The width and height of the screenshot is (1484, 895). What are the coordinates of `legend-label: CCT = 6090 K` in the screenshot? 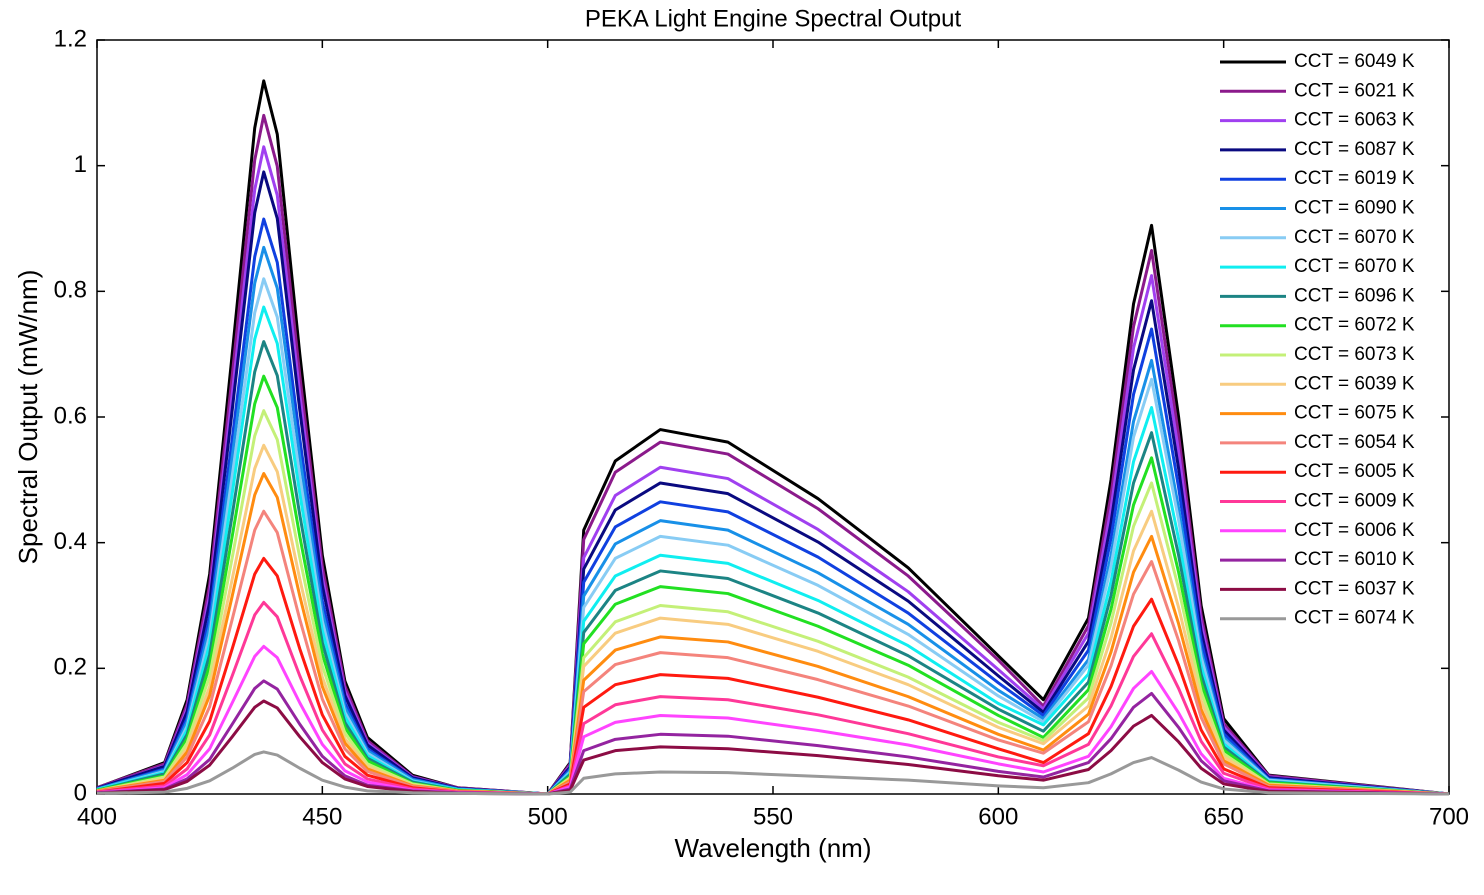 It's located at (1354, 208).